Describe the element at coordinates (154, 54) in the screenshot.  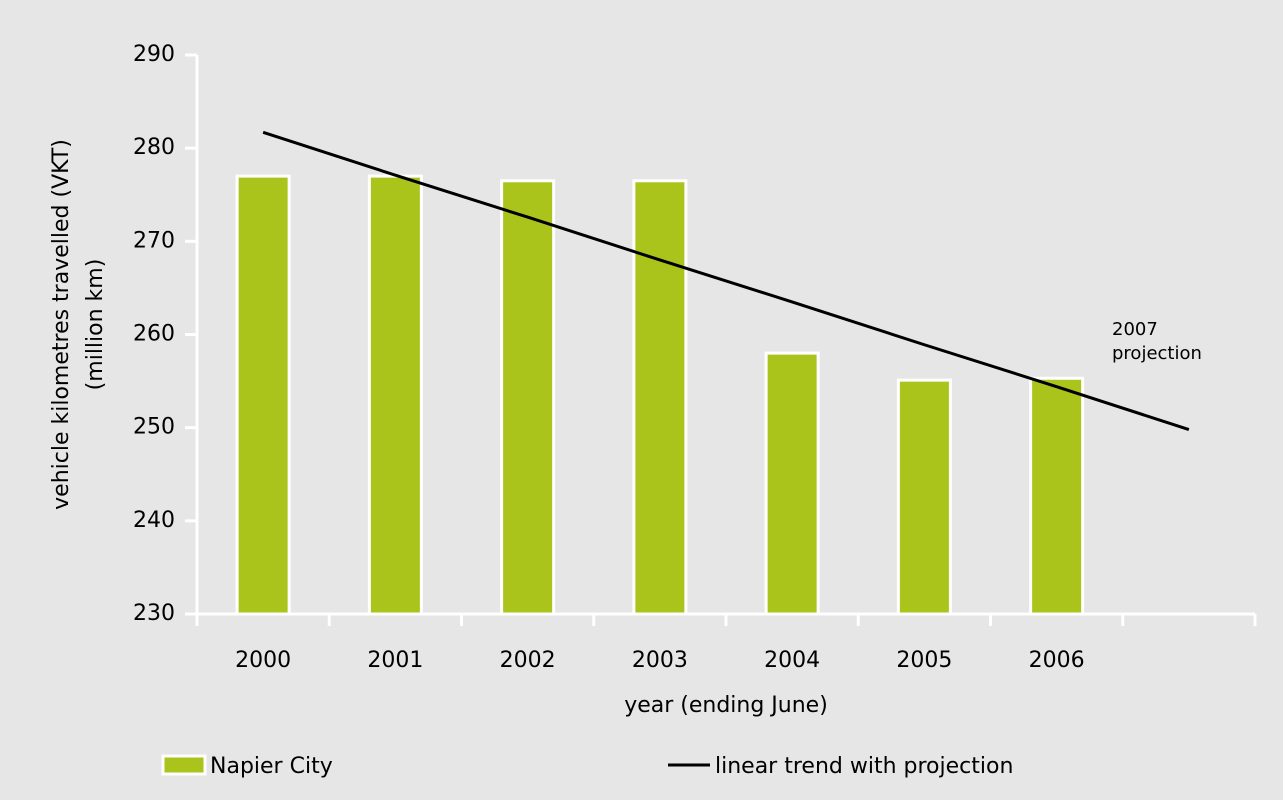
I see `y-tick-label: 290` at that location.